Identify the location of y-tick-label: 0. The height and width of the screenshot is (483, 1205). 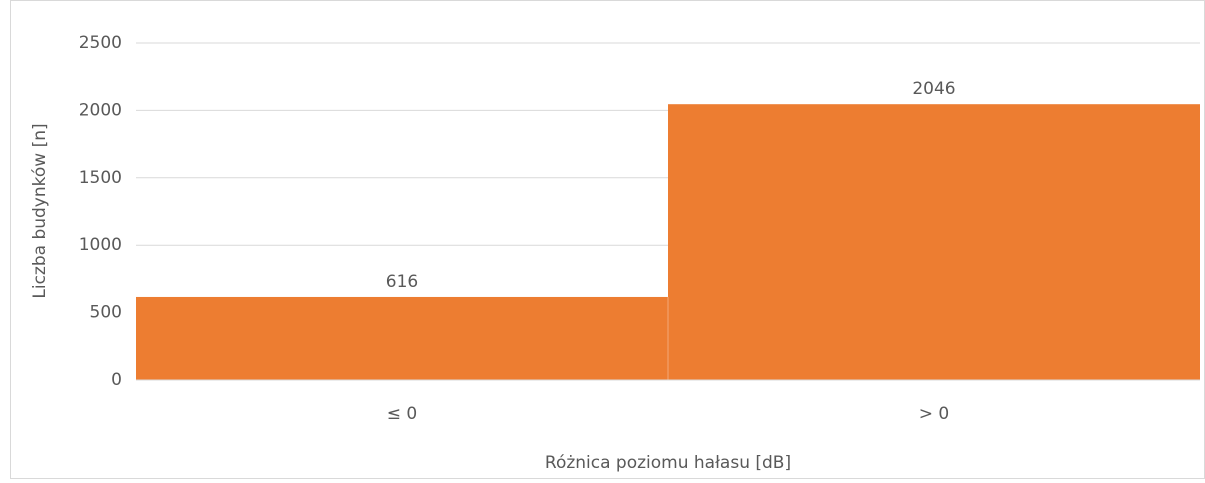
(116, 380).